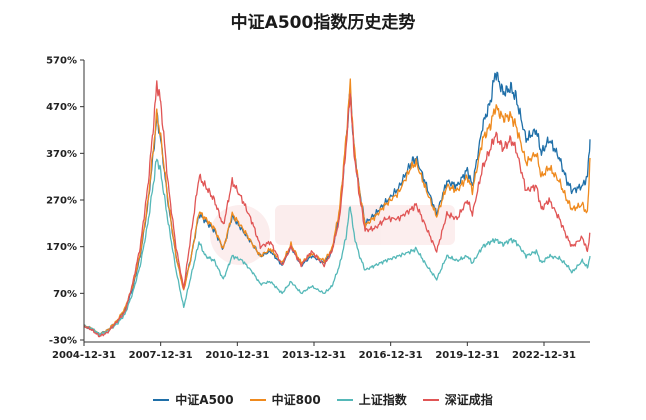 The height and width of the screenshot is (420, 646). What do you see at coordinates (161, 355) in the screenshot?
I see `x-tick-label: 2007-12-31` at bounding box center [161, 355].